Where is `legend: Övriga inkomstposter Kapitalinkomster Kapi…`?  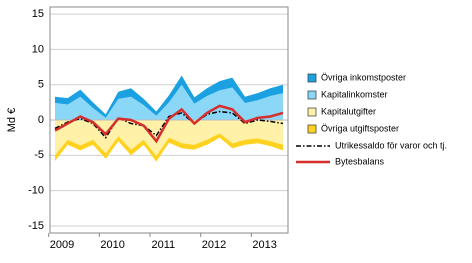 legend: Övriga inkomstposter Kapitalinkomster Kapi… is located at coordinates (371, 119).